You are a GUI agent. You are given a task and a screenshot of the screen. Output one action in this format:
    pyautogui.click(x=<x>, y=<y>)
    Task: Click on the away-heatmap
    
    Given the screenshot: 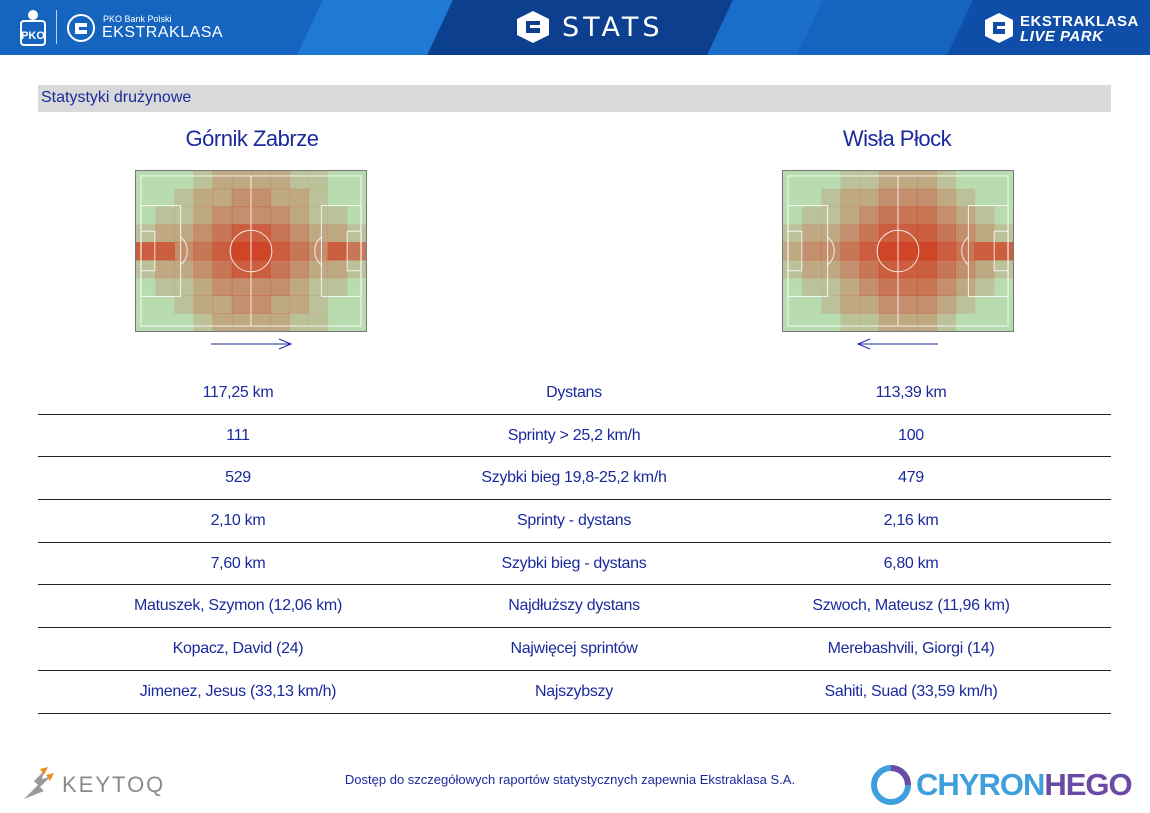 What is the action you would take?
    pyautogui.click(x=898, y=251)
    